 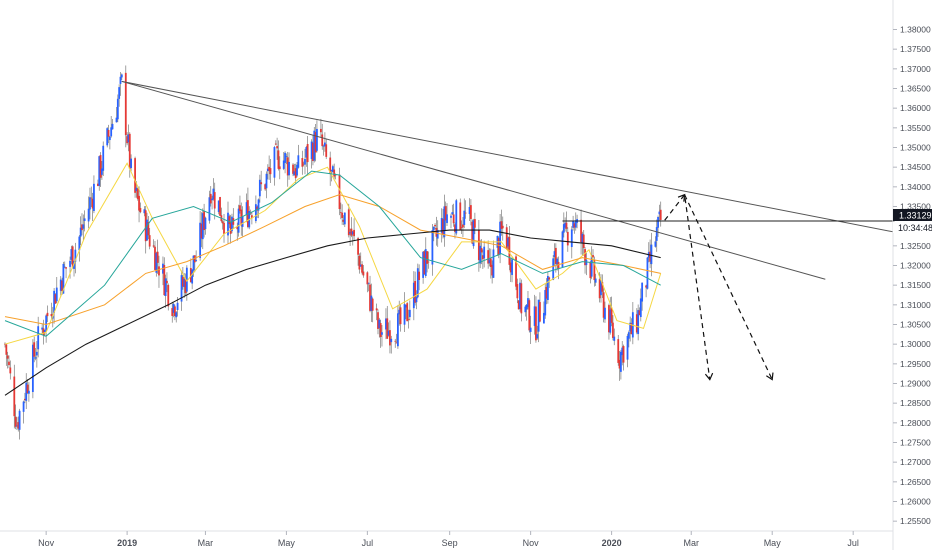 I want to click on time-tick-label: Sep, so click(x=450, y=543).